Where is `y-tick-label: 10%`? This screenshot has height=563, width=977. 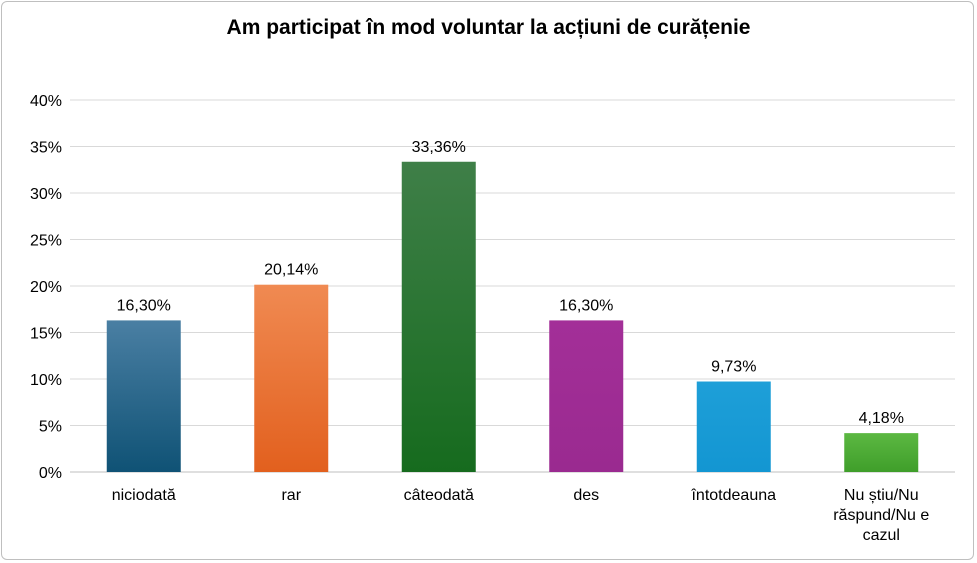
y-tick-label: 10% is located at coordinates (46, 380).